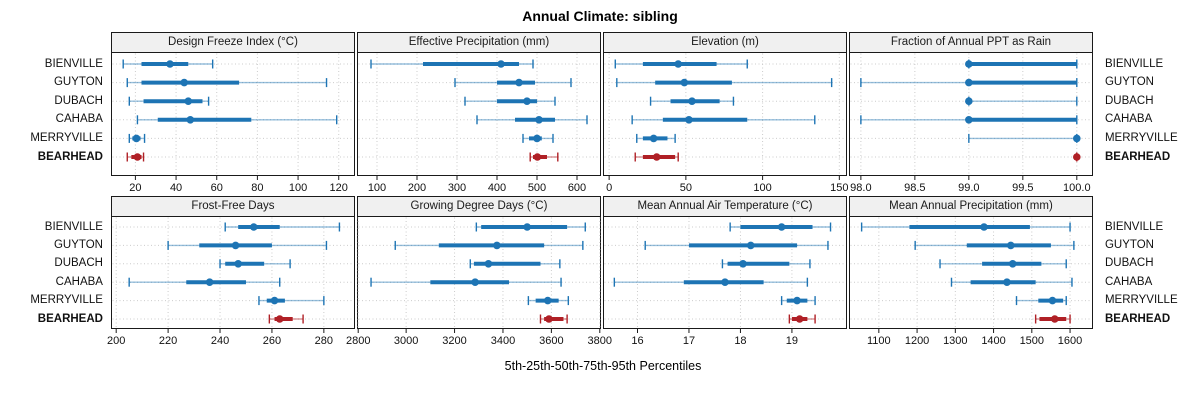 This screenshot has width=1200, height=400. What do you see at coordinates (1141, 300) in the screenshot?
I see `station-label-right-merryville: MERRYVILLE` at bounding box center [1141, 300].